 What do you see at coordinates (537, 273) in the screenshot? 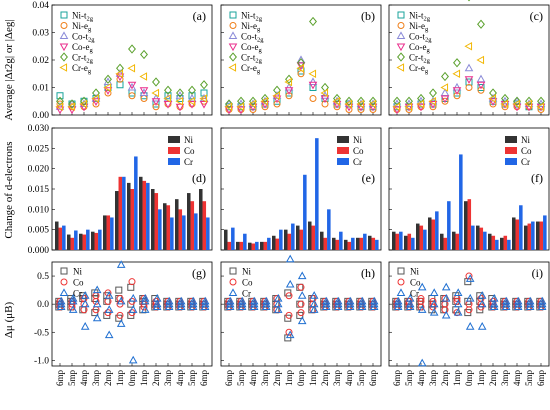
I see `panel-label: (i)` at bounding box center [537, 273].